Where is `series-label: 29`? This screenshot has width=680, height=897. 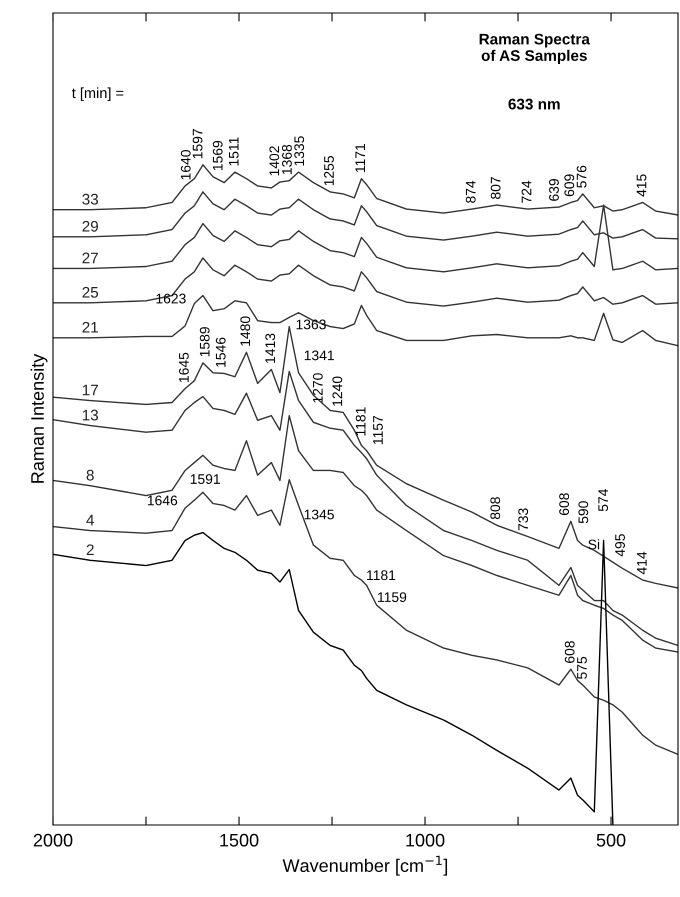
series-label: 29 is located at coordinates (90, 226).